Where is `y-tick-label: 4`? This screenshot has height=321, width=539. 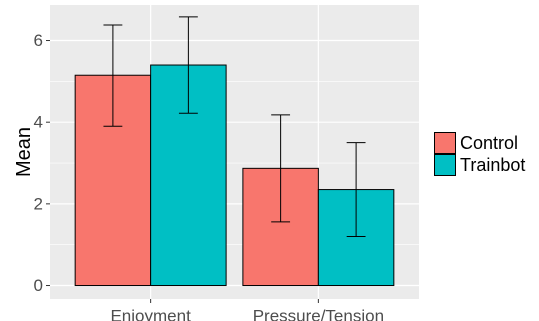
y-tick-label: 4 is located at coordinates (38, 122).